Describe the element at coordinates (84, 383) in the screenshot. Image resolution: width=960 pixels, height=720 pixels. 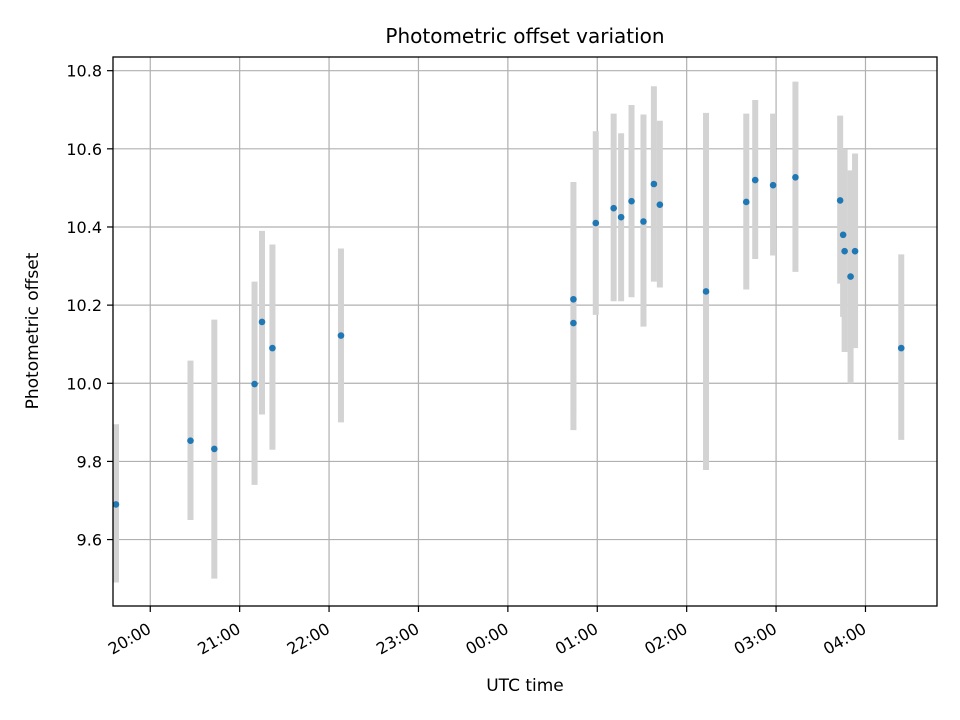
I see `y-tick-label: 10.0` at that location.